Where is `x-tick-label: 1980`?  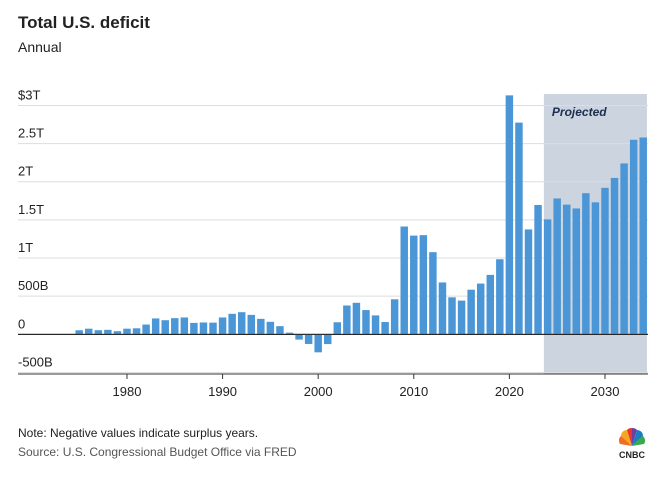
x-tick-label: 1980 is located at coordinates (127, 391).